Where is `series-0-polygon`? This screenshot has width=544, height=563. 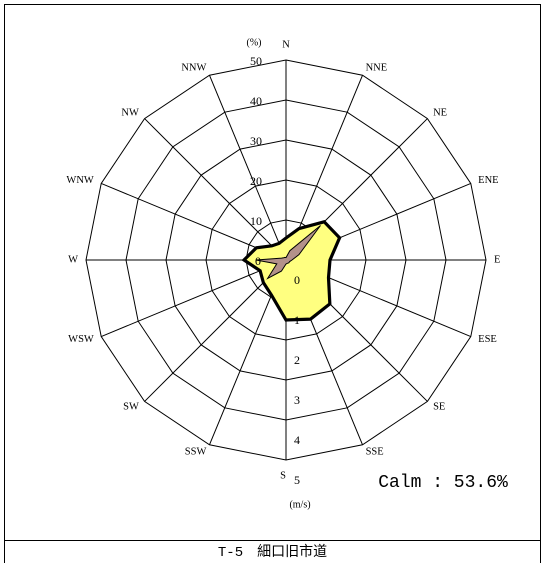 series-0-polygon is located at coordinates (291, 271).